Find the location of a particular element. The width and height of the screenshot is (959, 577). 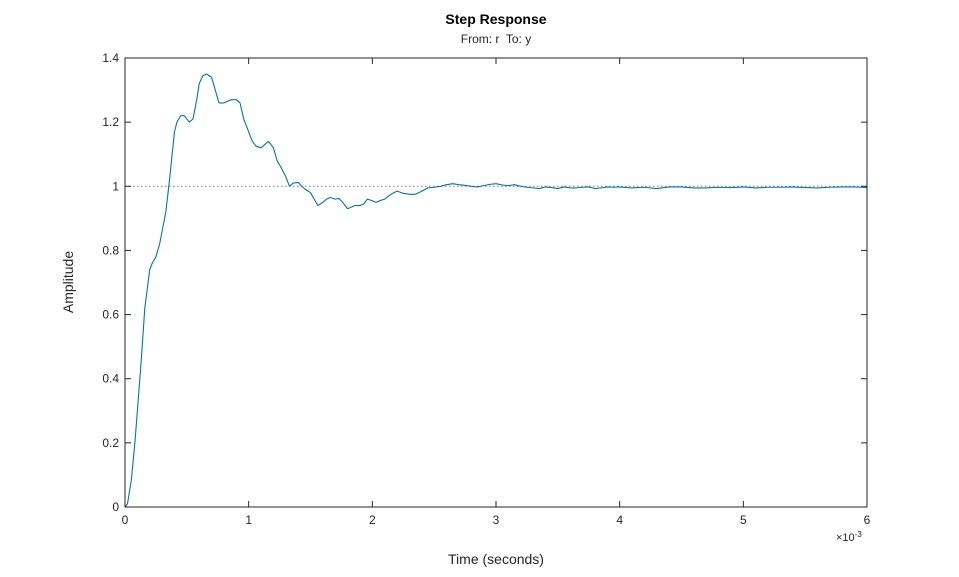

y-tick-label: 0.6 is located at coordinates (110, 315).